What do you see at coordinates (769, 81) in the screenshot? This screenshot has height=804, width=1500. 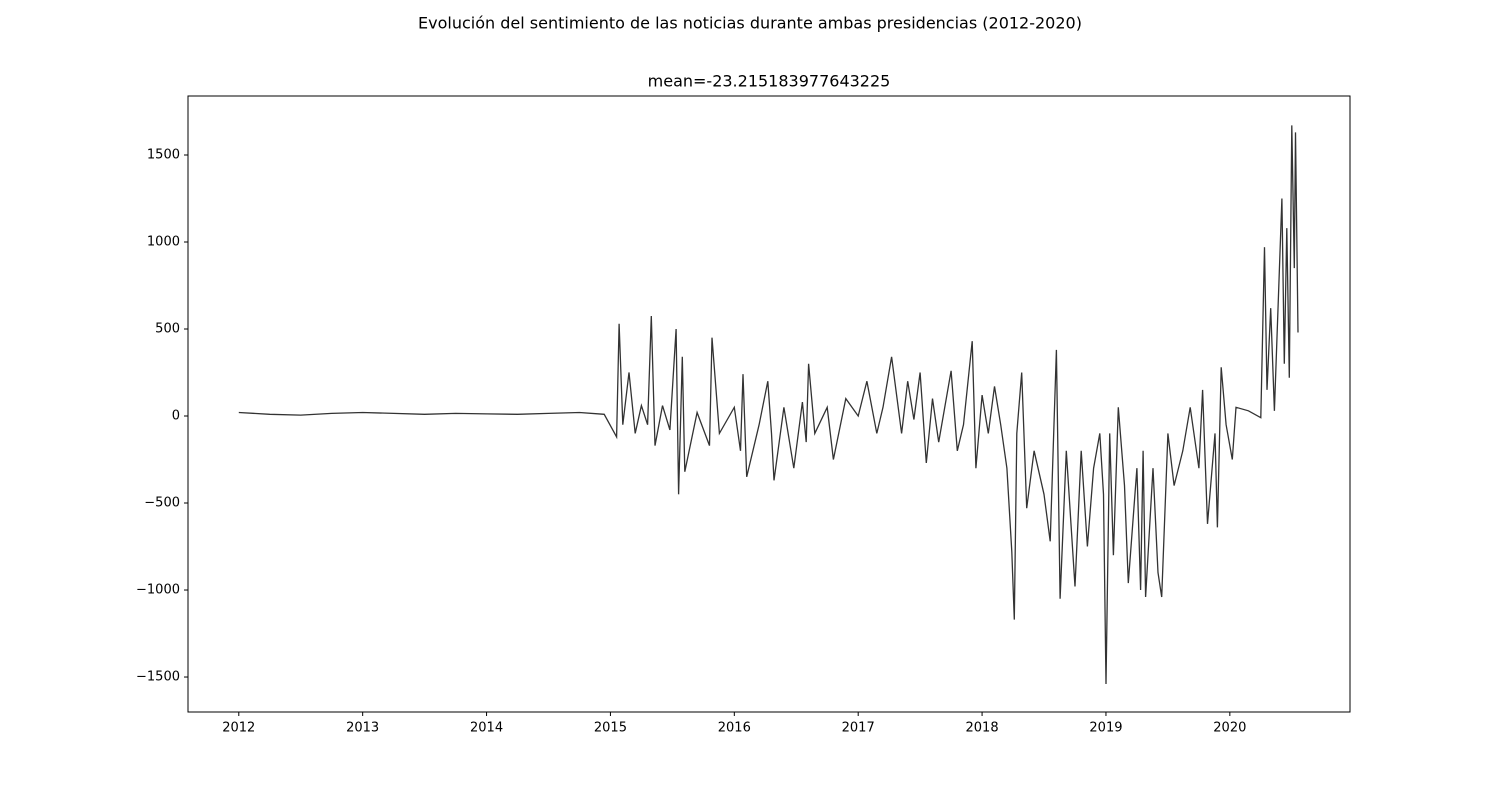 I see `chart-title: mean=-23.215183977643225` at bounding box center [769, 81].